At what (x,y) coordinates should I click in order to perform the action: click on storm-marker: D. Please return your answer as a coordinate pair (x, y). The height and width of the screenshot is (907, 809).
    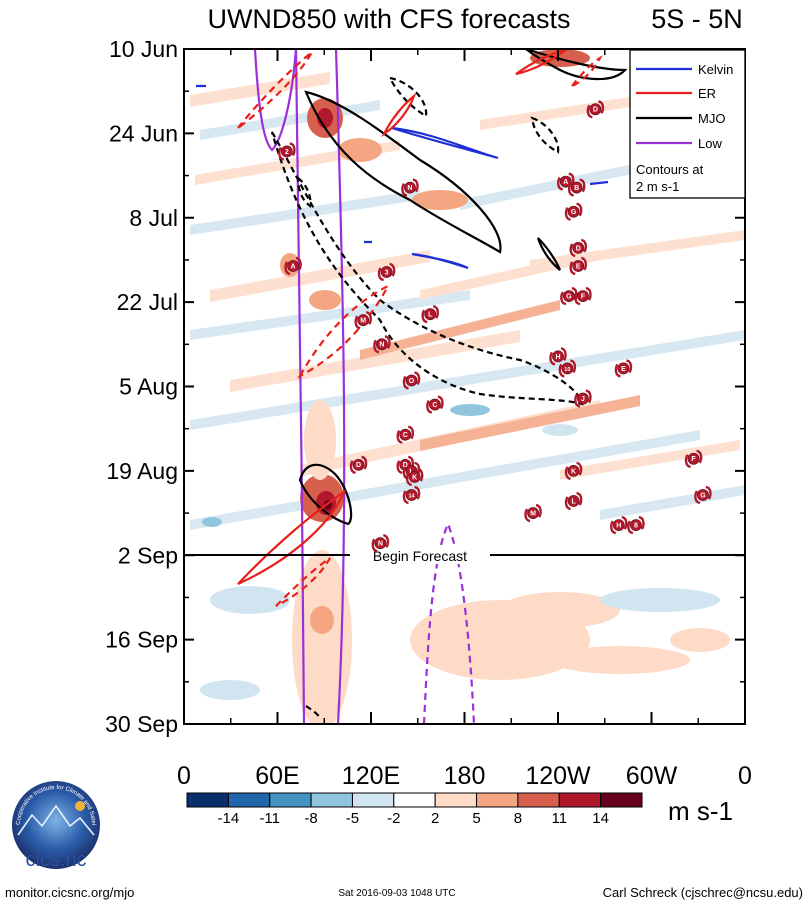
    Looking at the image, I should click on (358, 465).